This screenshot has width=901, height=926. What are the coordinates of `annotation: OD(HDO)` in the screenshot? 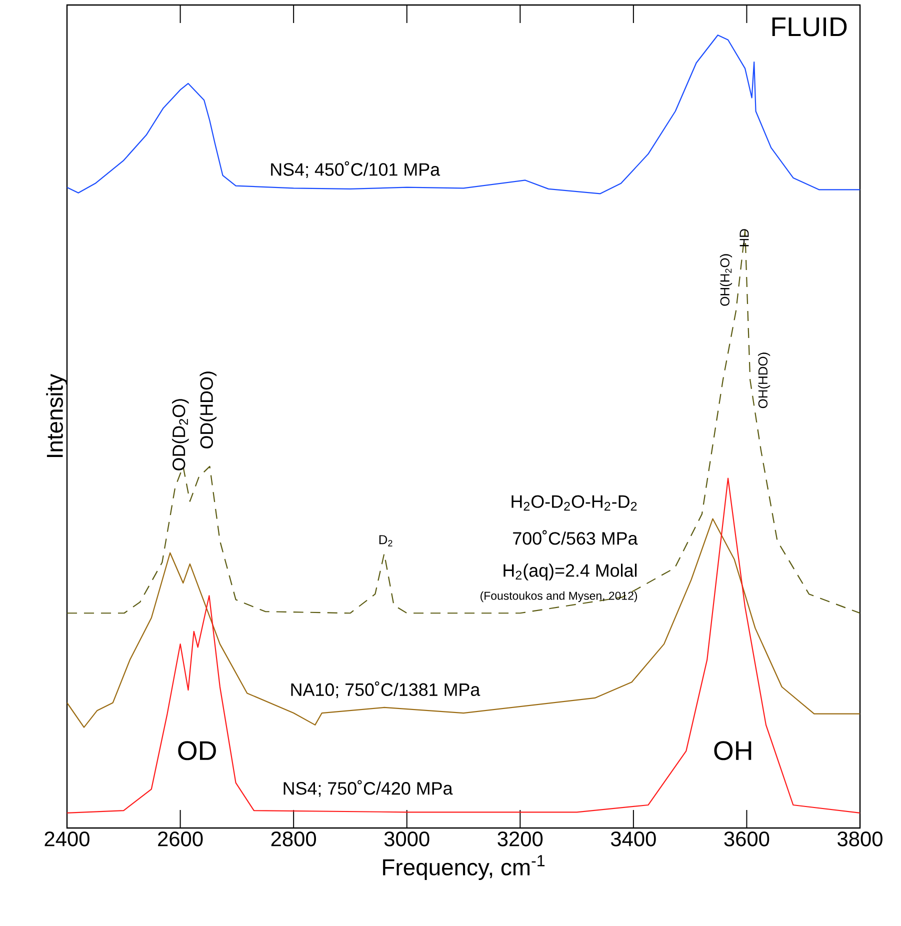 It's located at (208, 410).